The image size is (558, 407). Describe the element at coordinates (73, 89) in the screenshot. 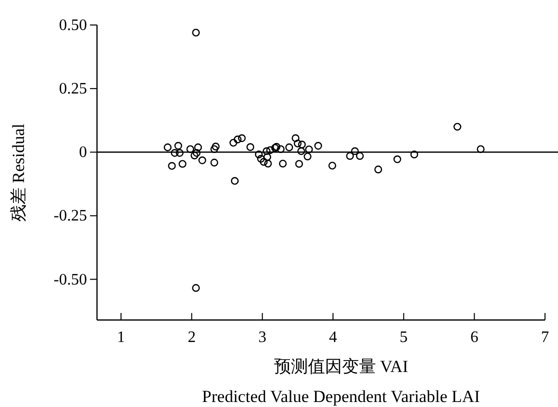

I see `y-tick-label: 0.25` at that location.